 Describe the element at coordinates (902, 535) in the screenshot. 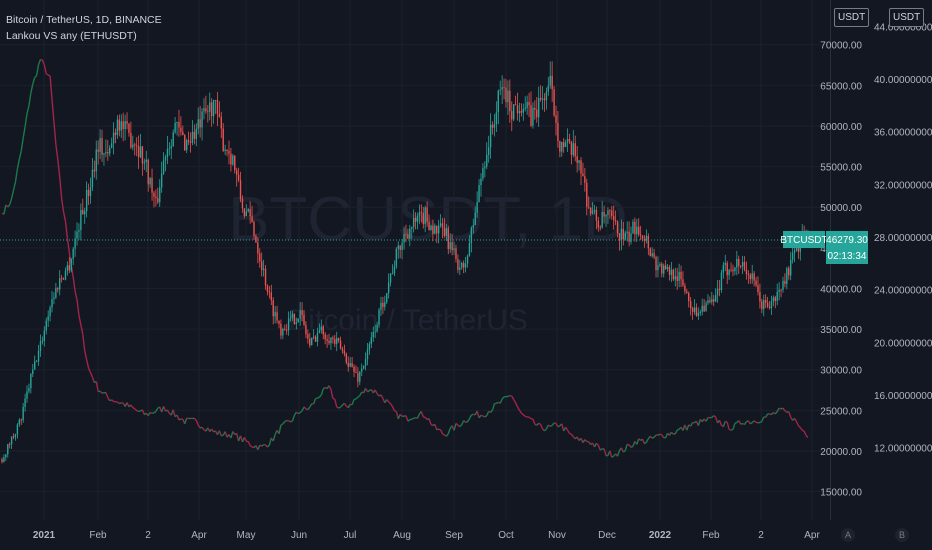

I see `scale-mode-button: B` at that location.